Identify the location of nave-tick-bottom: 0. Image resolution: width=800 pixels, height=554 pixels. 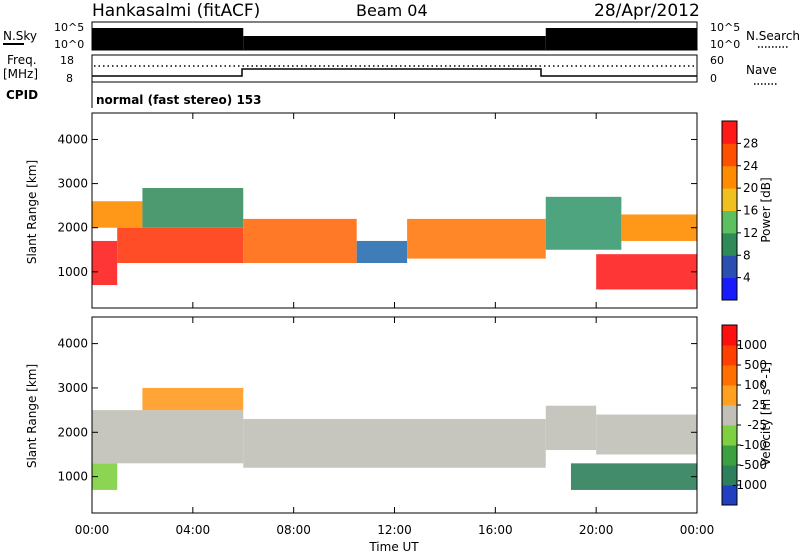
(713, 78).